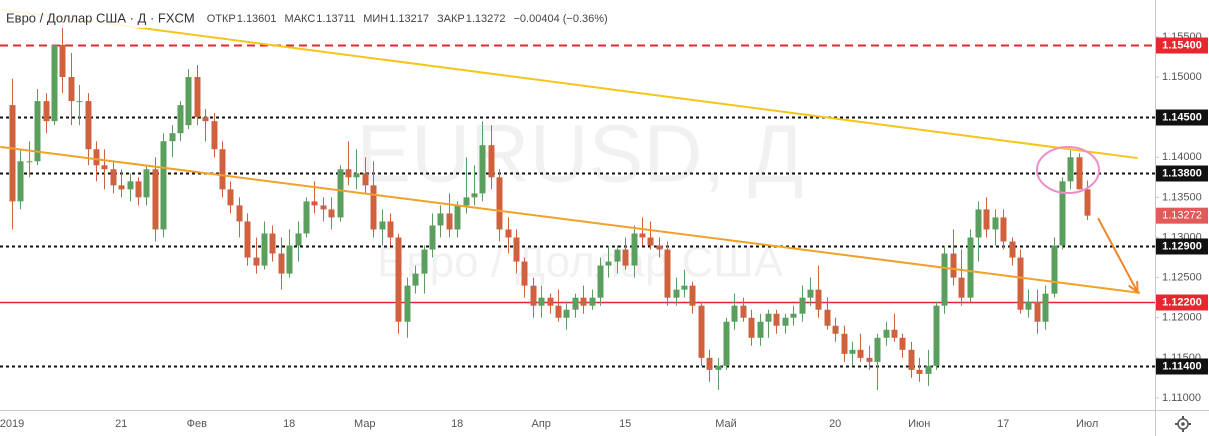  I want to click on x-tick-label: Май, so click(726, 424).